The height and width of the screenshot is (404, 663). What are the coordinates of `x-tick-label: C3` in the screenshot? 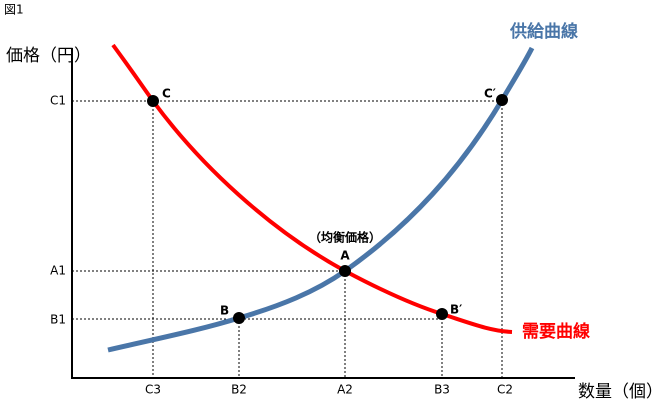 It's located at (153, 390).